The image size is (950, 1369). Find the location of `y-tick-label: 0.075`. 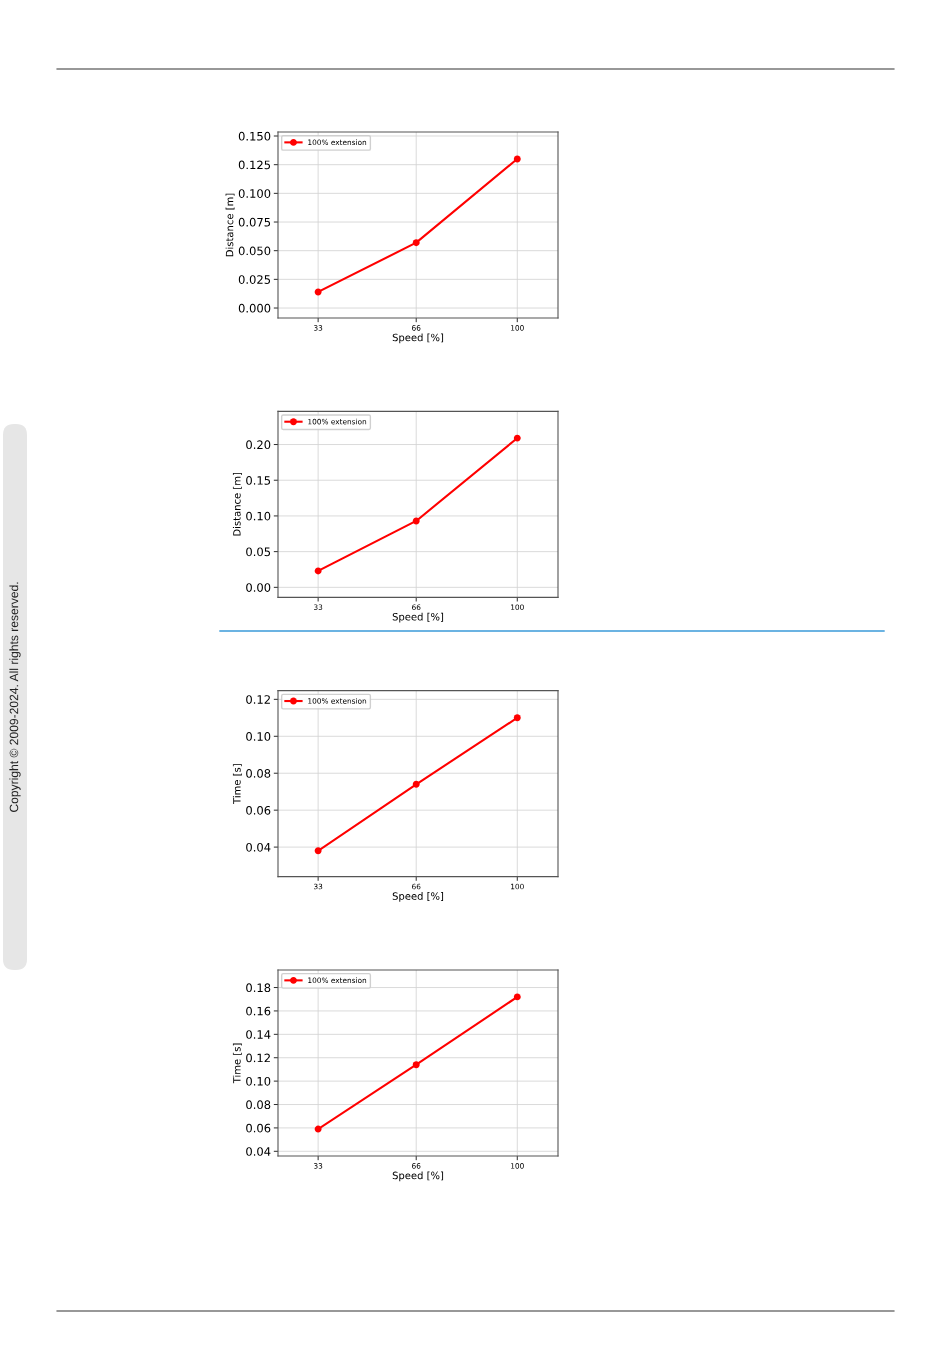

y-tick-label: 0.075 is located at coordinates (254, 222).